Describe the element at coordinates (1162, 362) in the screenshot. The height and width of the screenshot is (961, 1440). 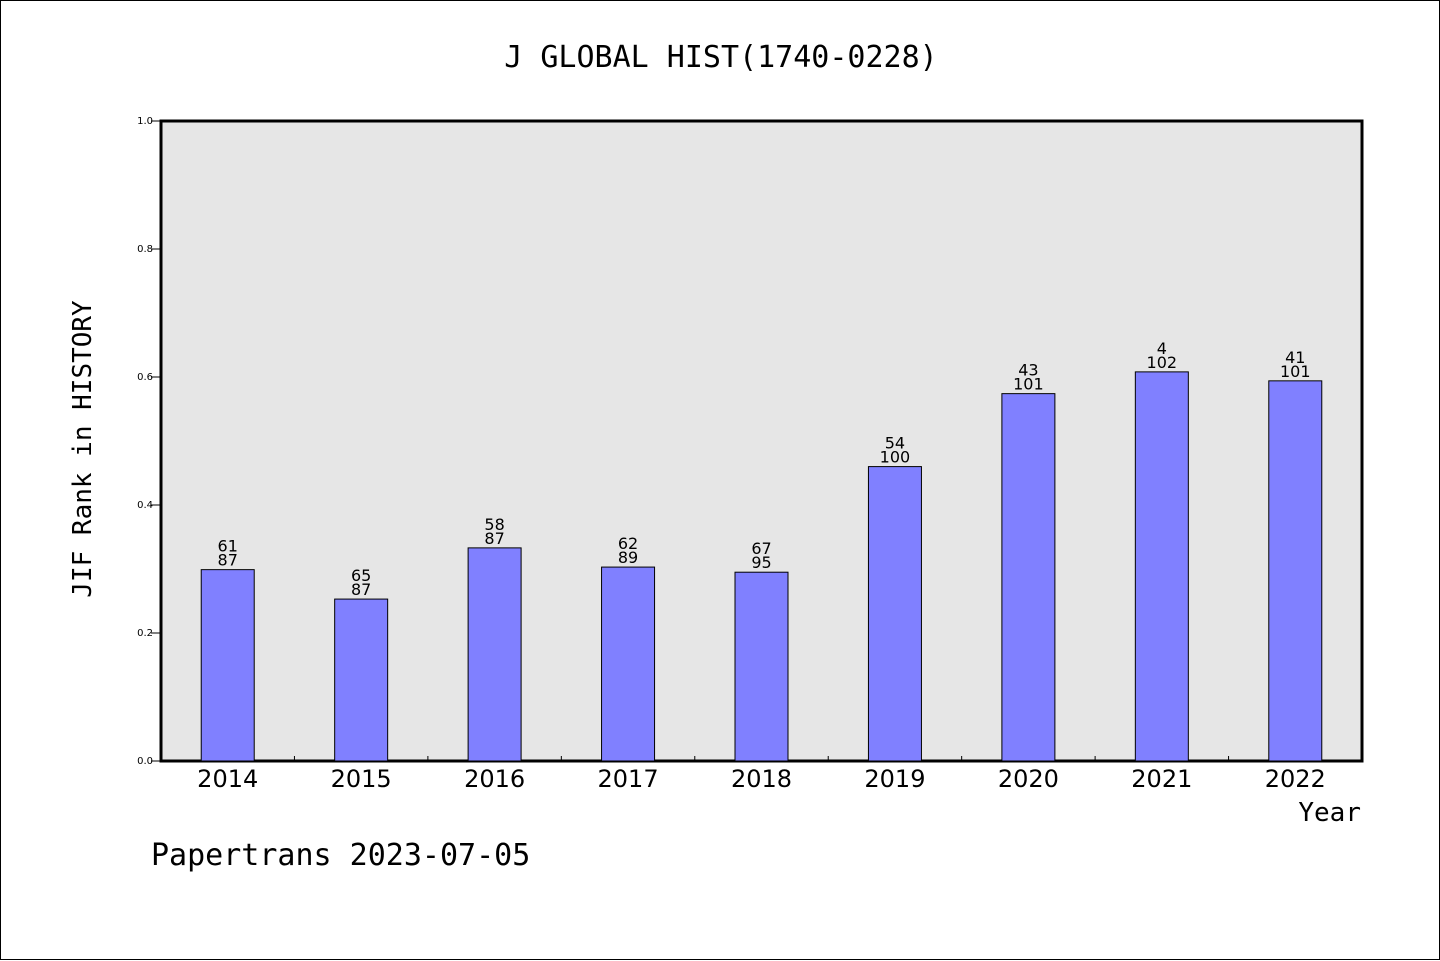
I see `bar-total-label: 102` at that location.